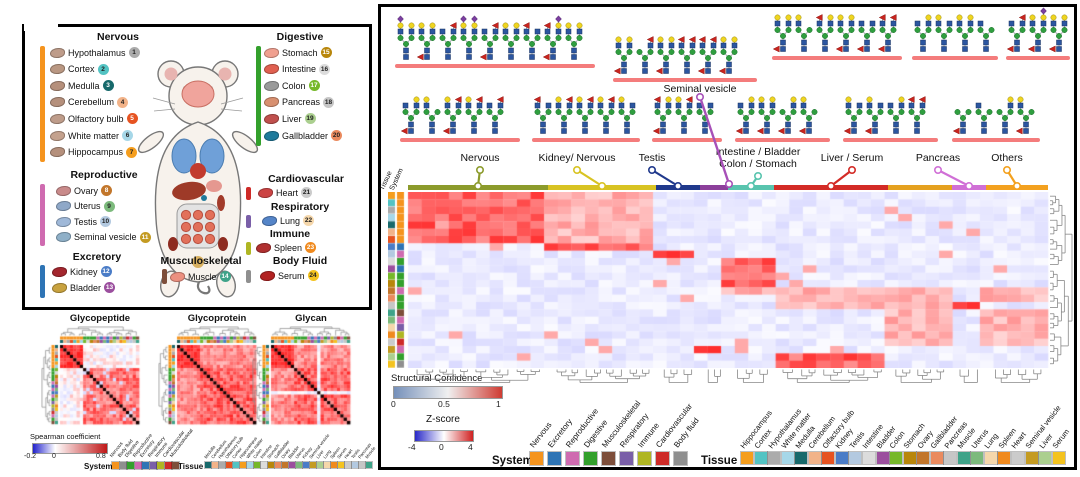  I want to click on system-header-immune: Immune, so click(290, 234).